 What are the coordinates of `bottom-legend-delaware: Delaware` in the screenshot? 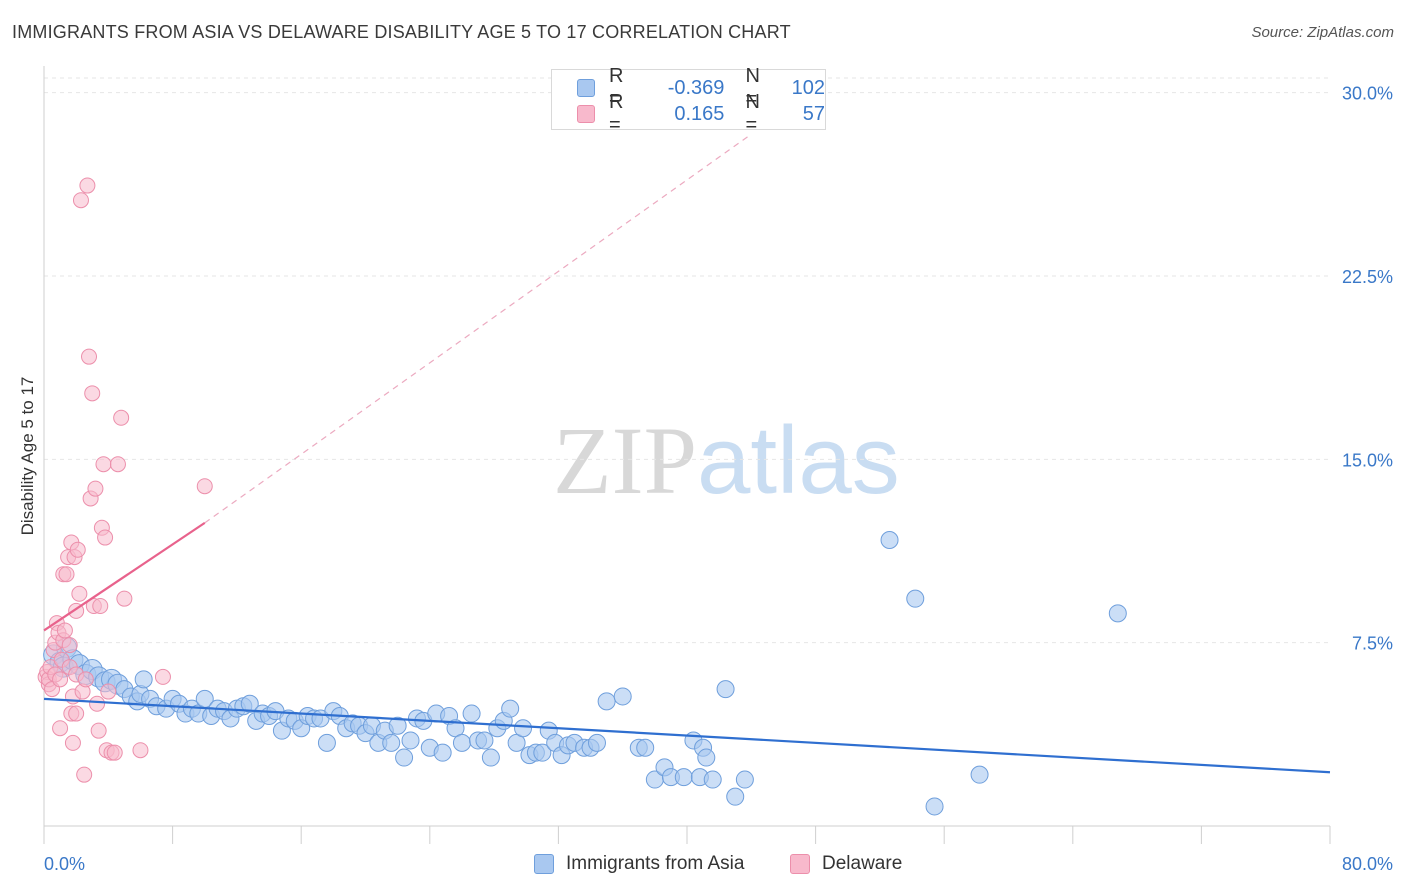 It's located at (846, 864).